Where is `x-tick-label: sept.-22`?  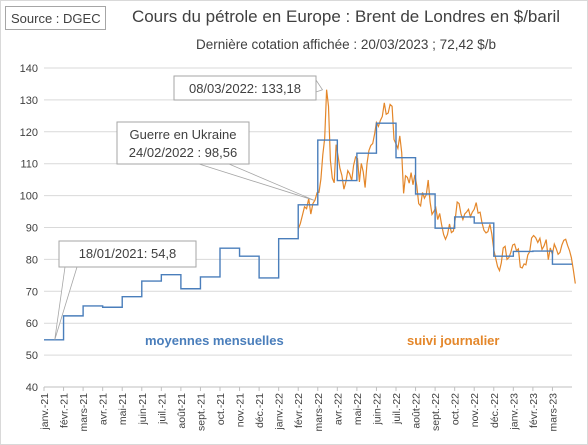 x-tick-label: sept.-22 is located at coordinates (436, 412).